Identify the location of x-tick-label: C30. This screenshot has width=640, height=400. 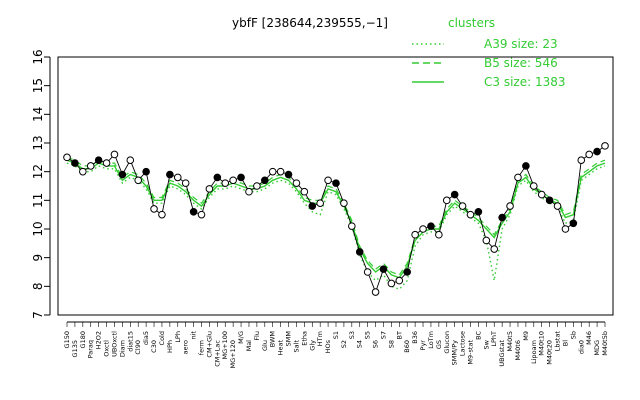
(154, 346).